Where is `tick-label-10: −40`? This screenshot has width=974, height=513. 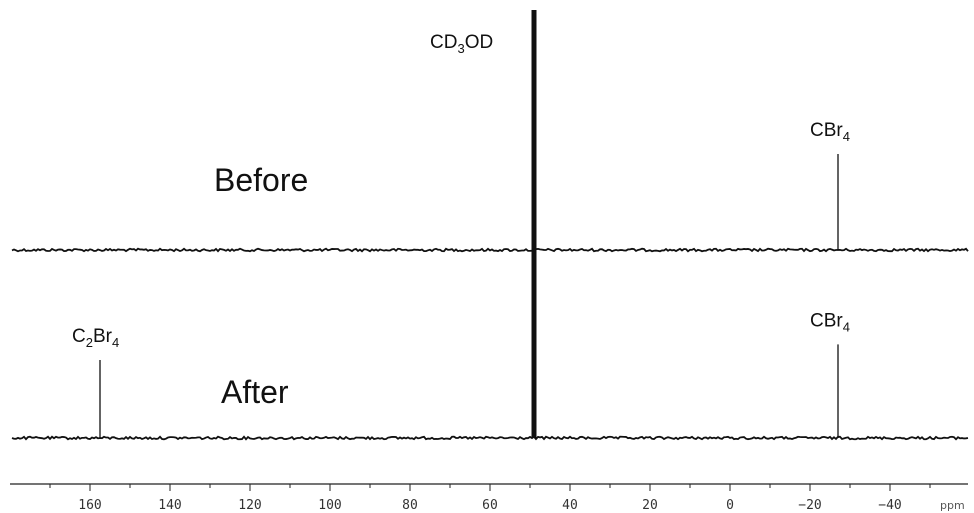 tick-label-10: −40 is located at coordinates (889, 505).